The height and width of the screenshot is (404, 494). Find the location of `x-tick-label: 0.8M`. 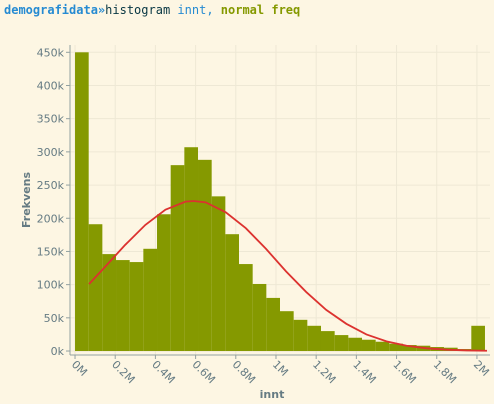

x-tick-label: 0.8M is located at coordinates (244, 372).